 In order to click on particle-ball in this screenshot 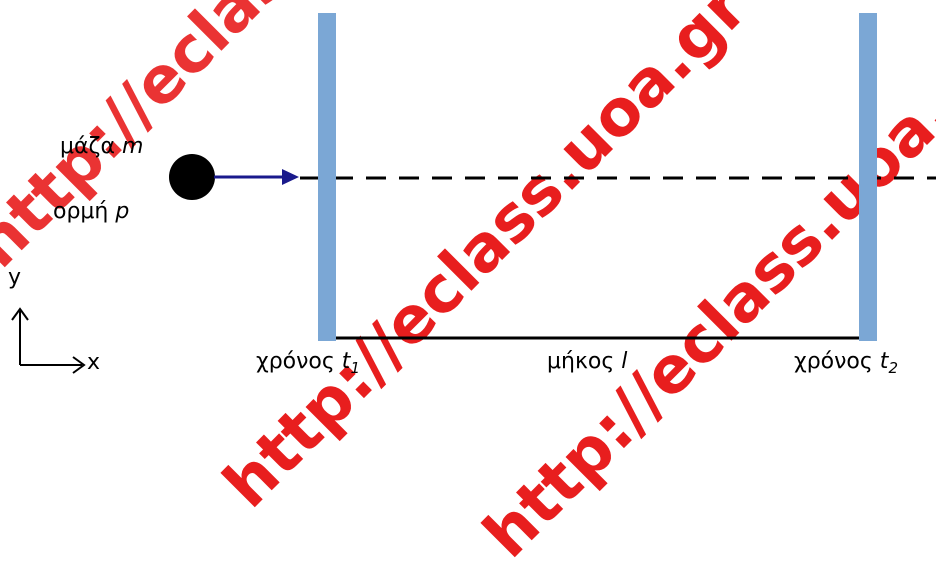, I will do `click(192, 177)`.